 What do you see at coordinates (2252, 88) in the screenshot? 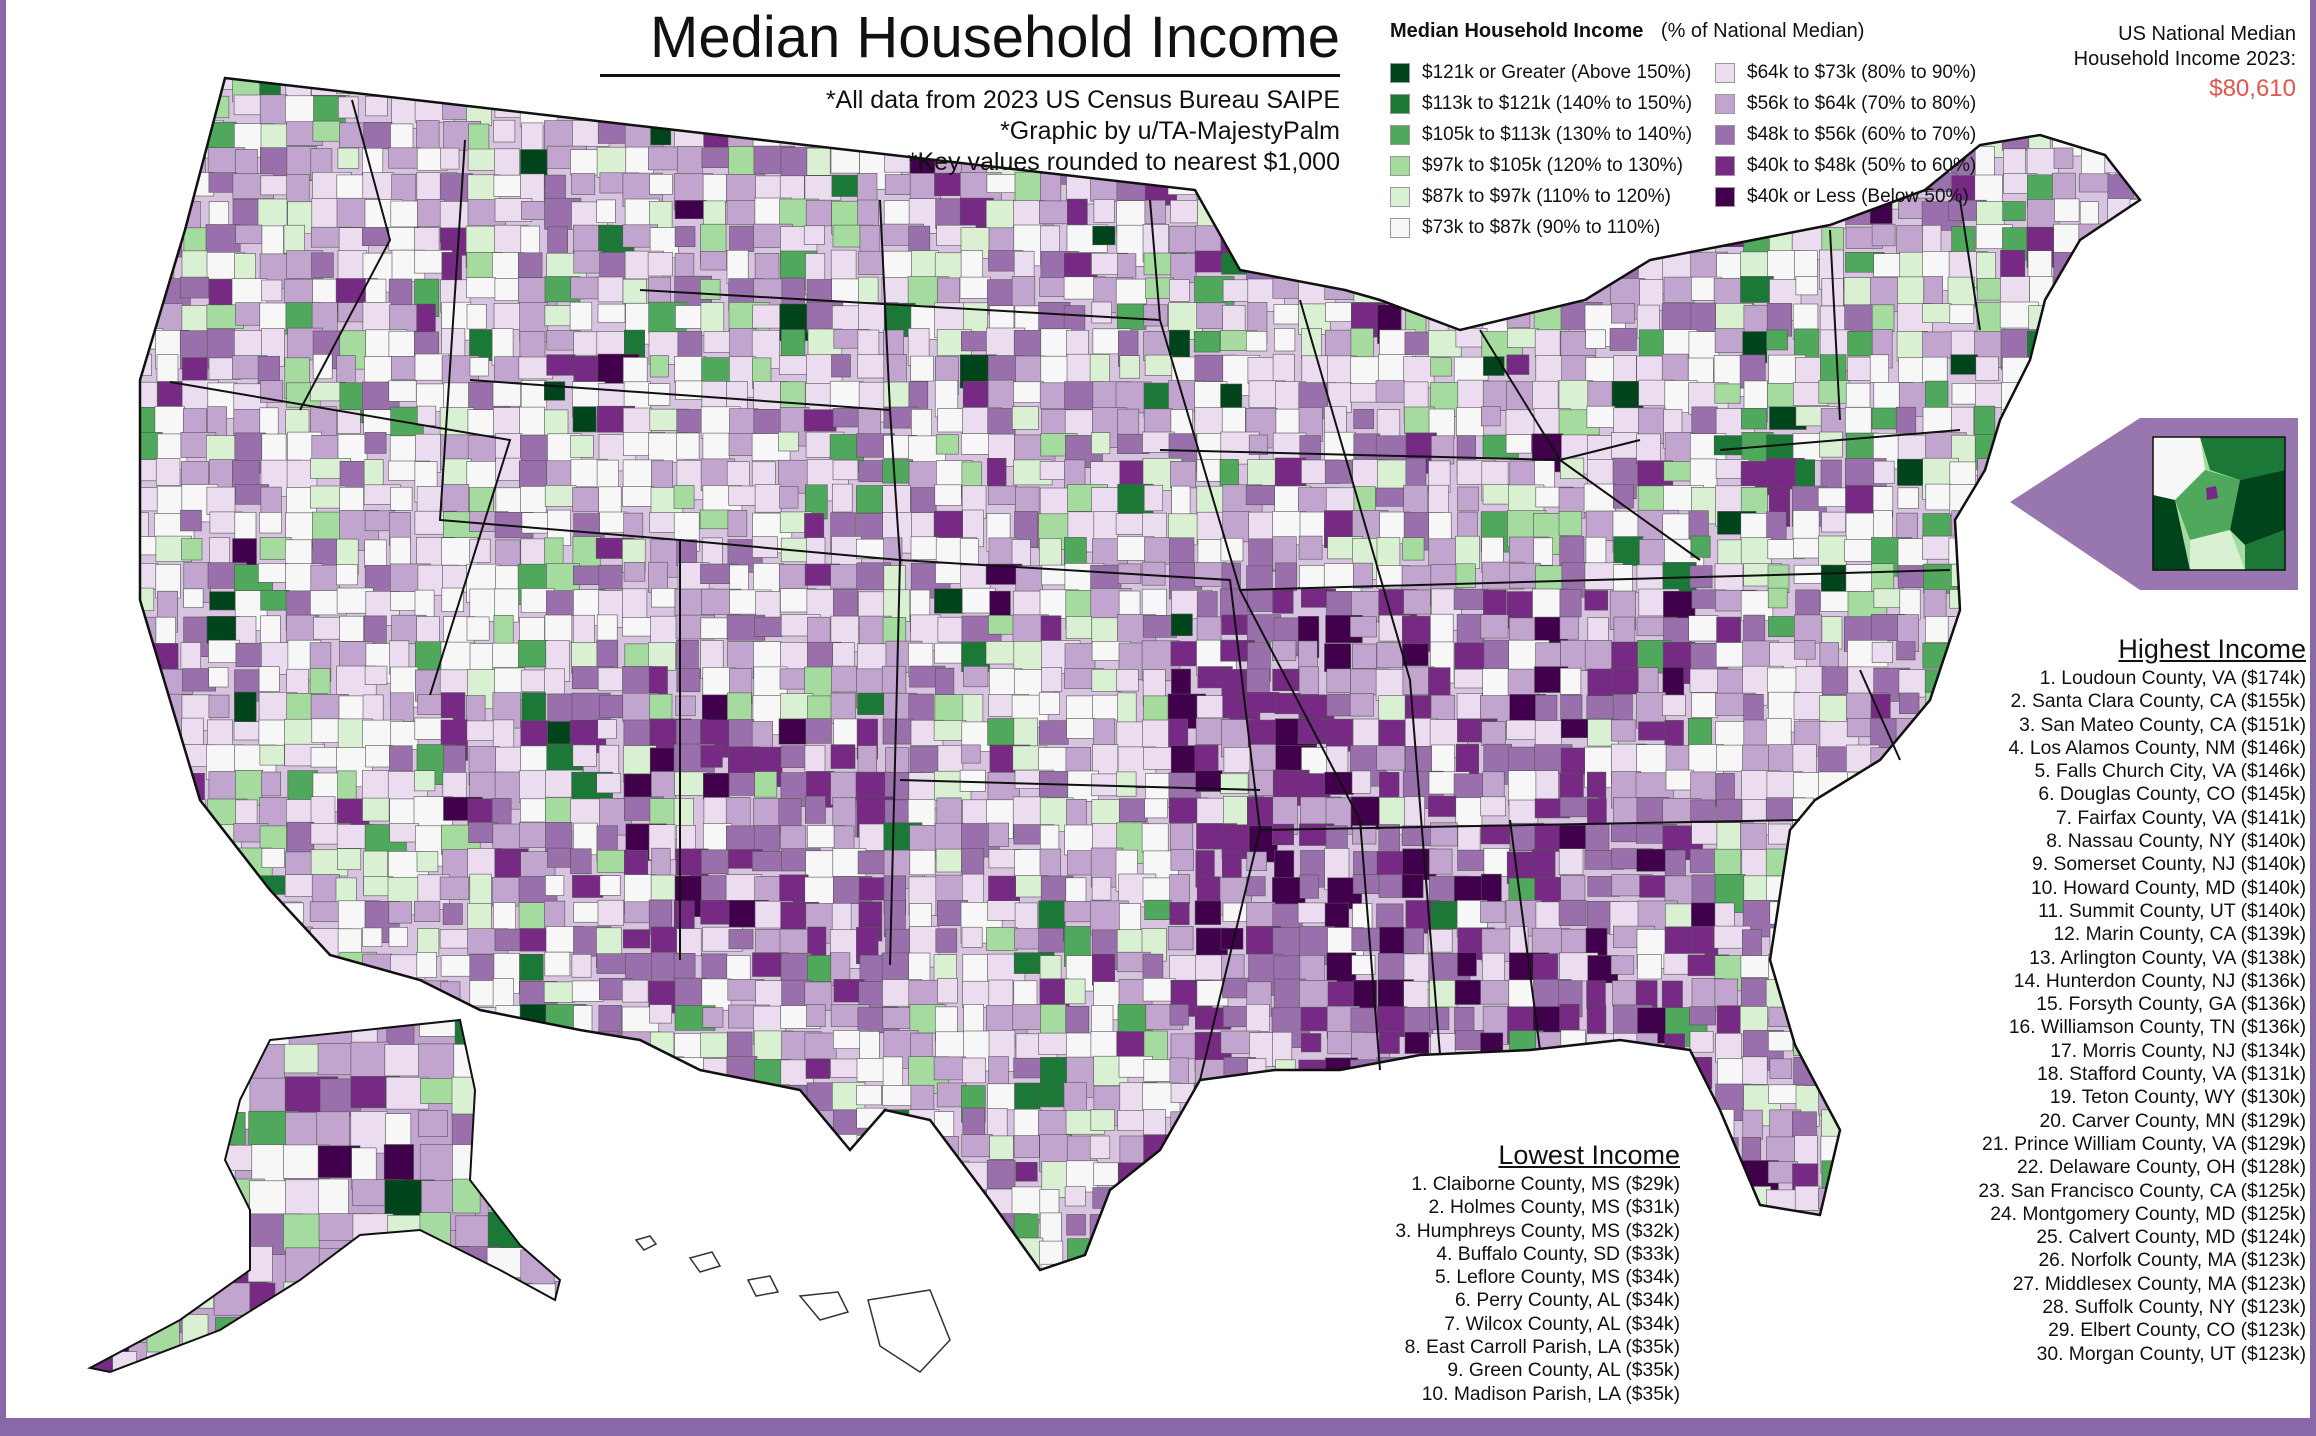
I see `national-median-value: $80,610` at bounding box center [2252, 88].